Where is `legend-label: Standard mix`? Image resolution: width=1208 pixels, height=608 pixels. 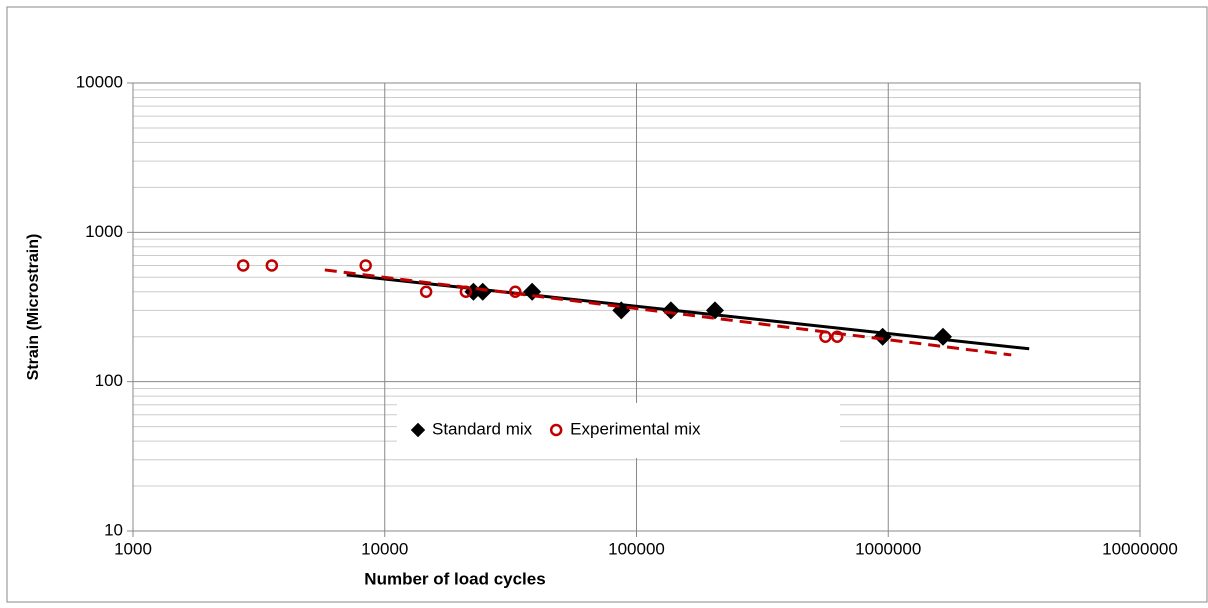
legend-label: Standard mix is located at coordinates (482, 428).